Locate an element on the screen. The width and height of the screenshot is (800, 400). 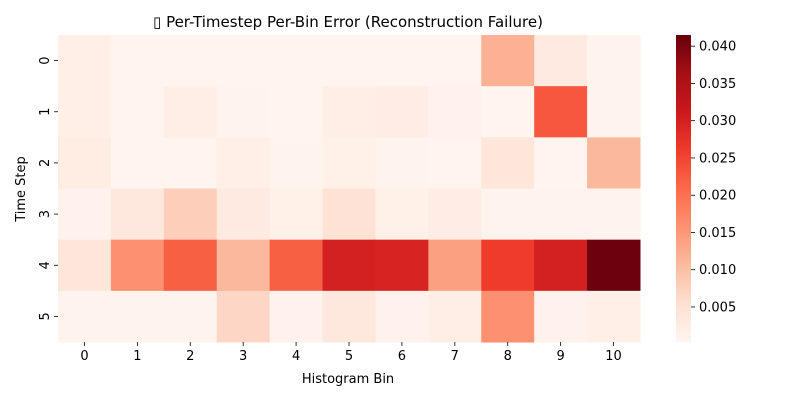
y-tick-label: 5 is located at coordinates (45, 316).